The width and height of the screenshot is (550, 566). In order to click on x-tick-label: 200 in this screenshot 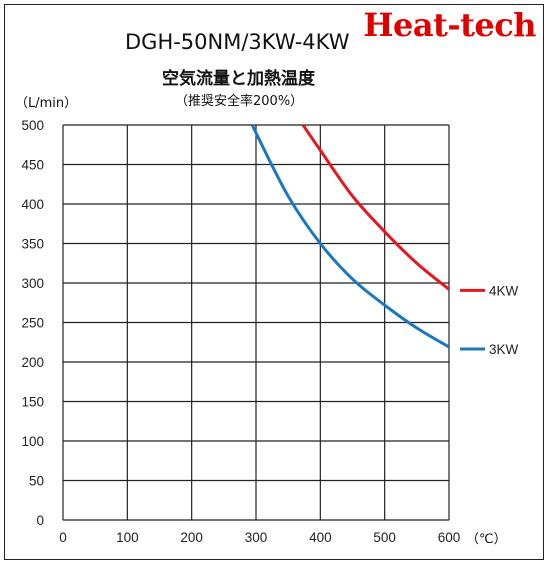, I will do `click(191, 537)`.